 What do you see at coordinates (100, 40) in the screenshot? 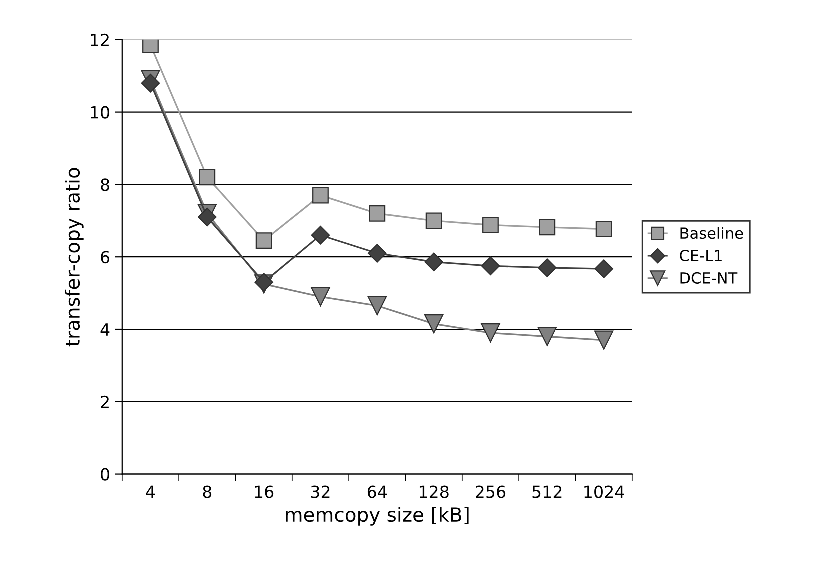
I see `y-tick-label: 12` at bounding box center [100, 40].